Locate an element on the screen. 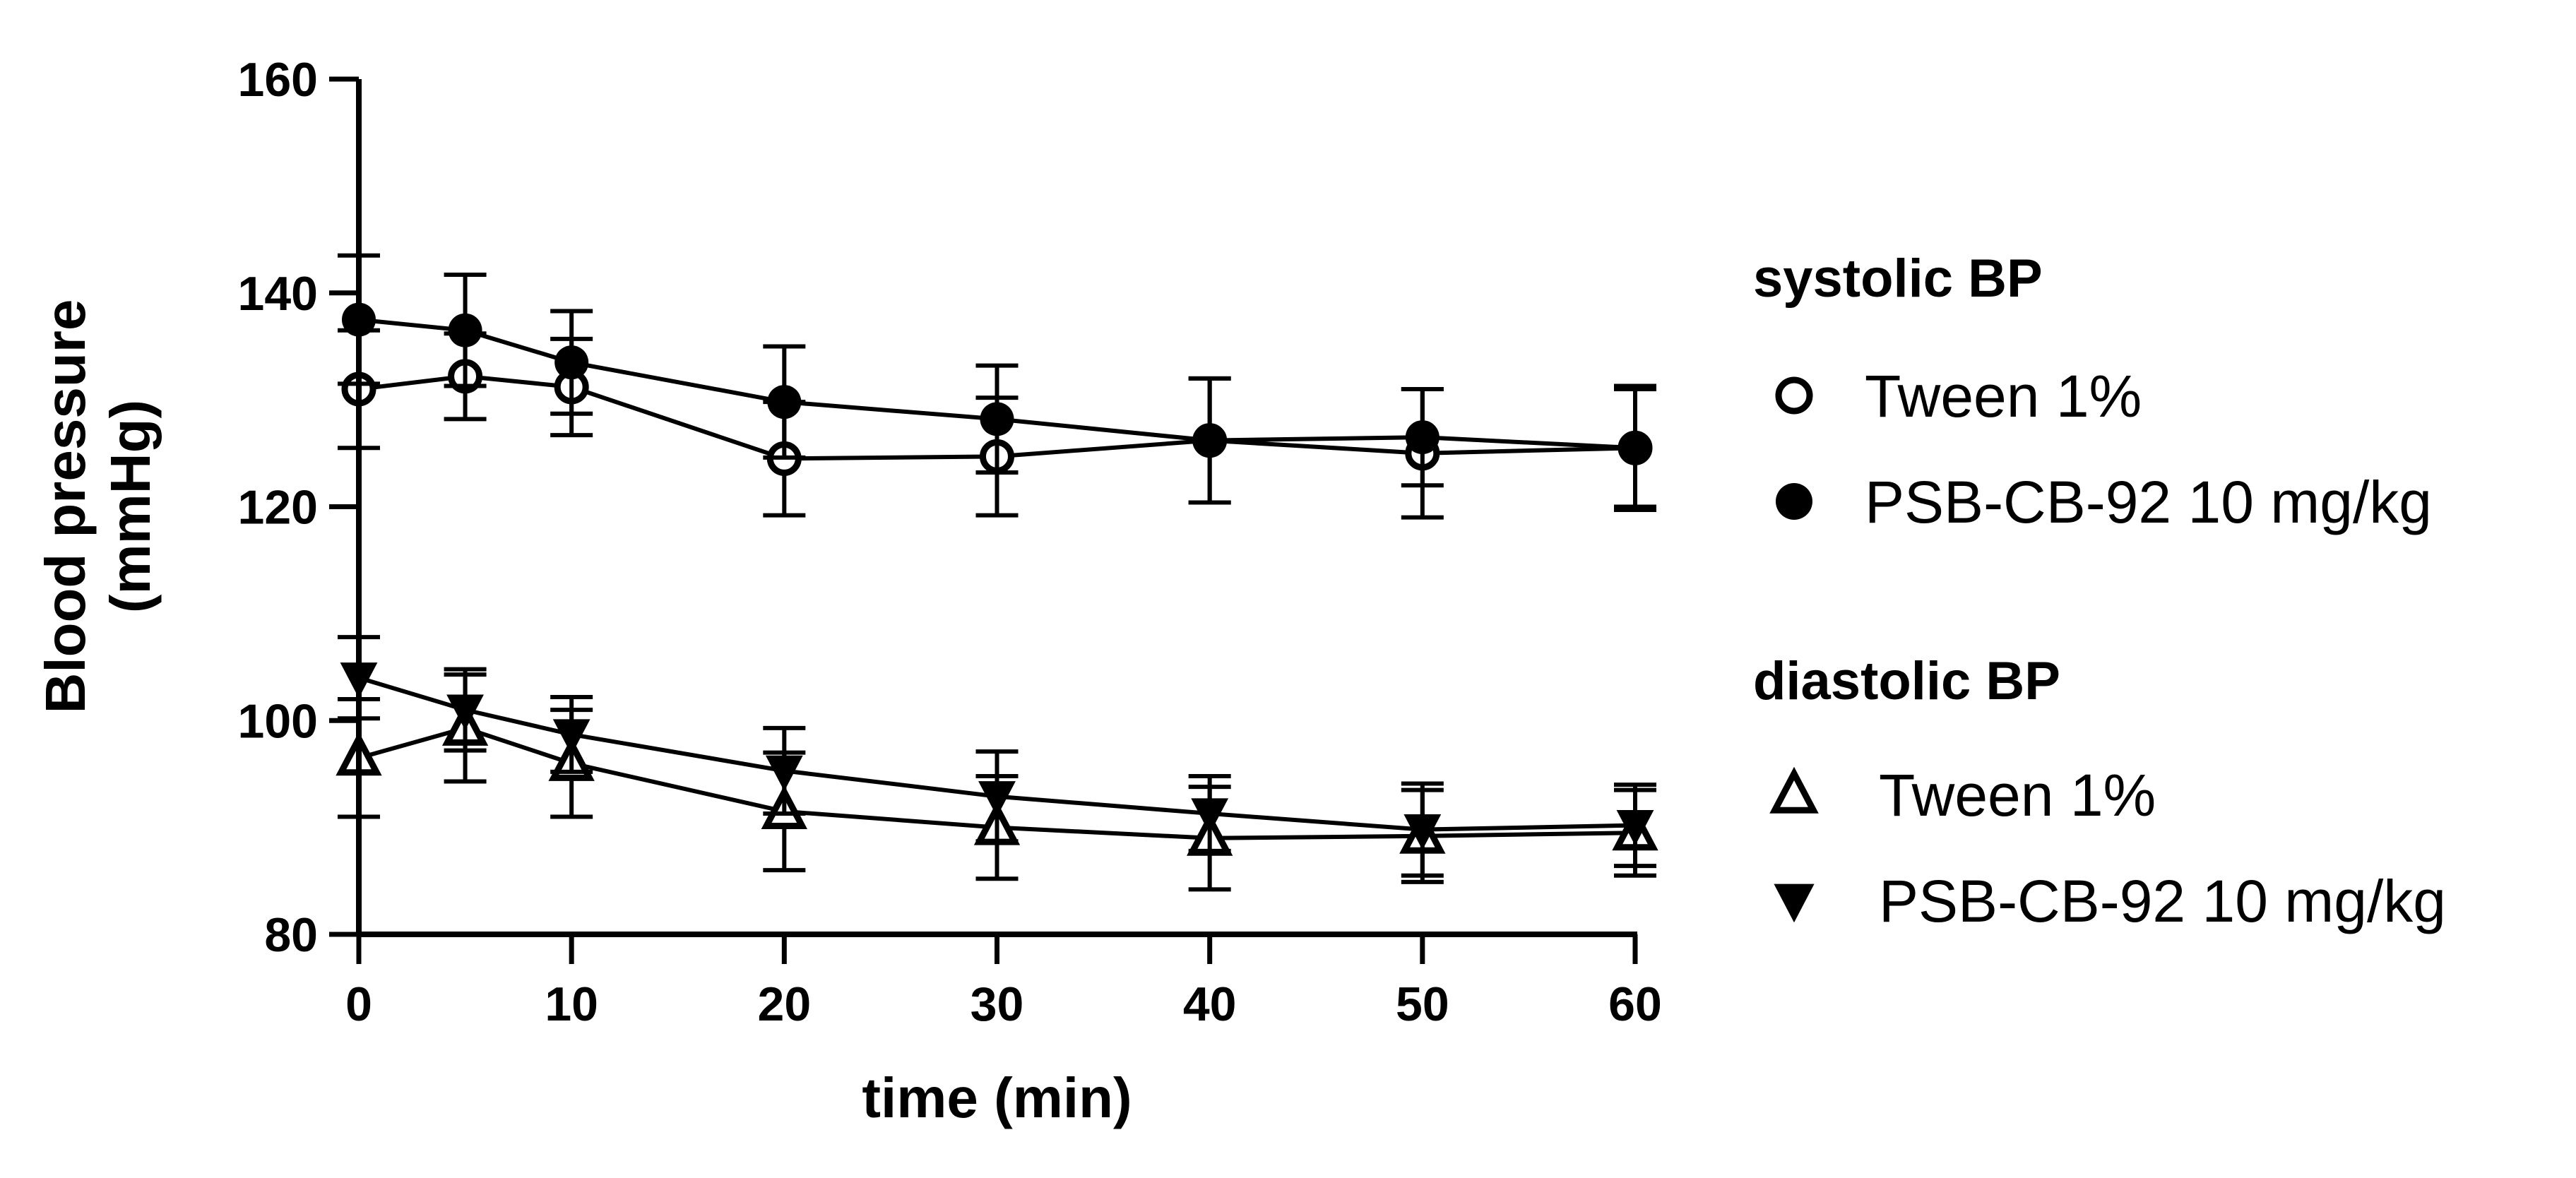 Image resolution: width=2576 pixels, height=1178 pixels. x-axis-title: time (min) is located at coordinates (997, 1098).